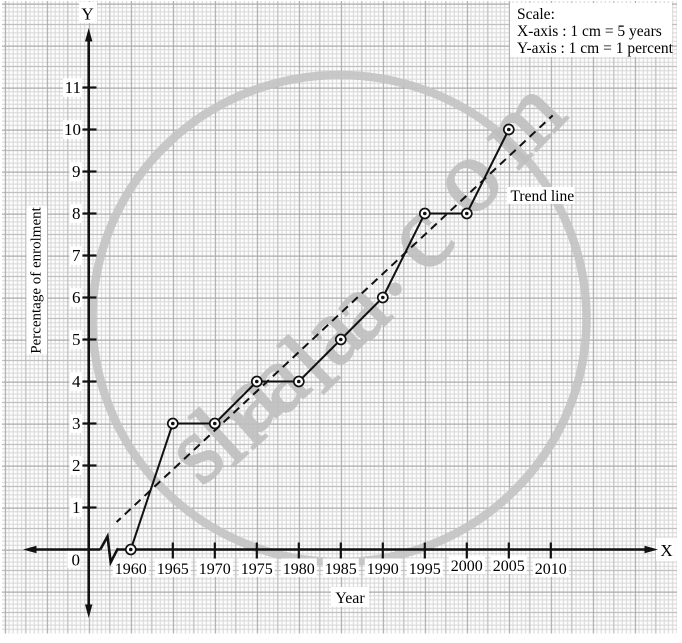 Image resolution: width=682 pixels, height=643 pixels. Describe the element at coordinates (73, 87) in the screenshot. I see `svg-text: 11` at that location.